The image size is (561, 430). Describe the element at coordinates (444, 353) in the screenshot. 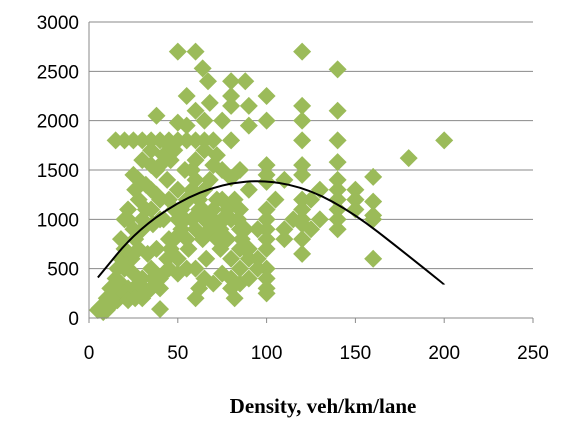

I see `x-tick-label: 200` at that location.